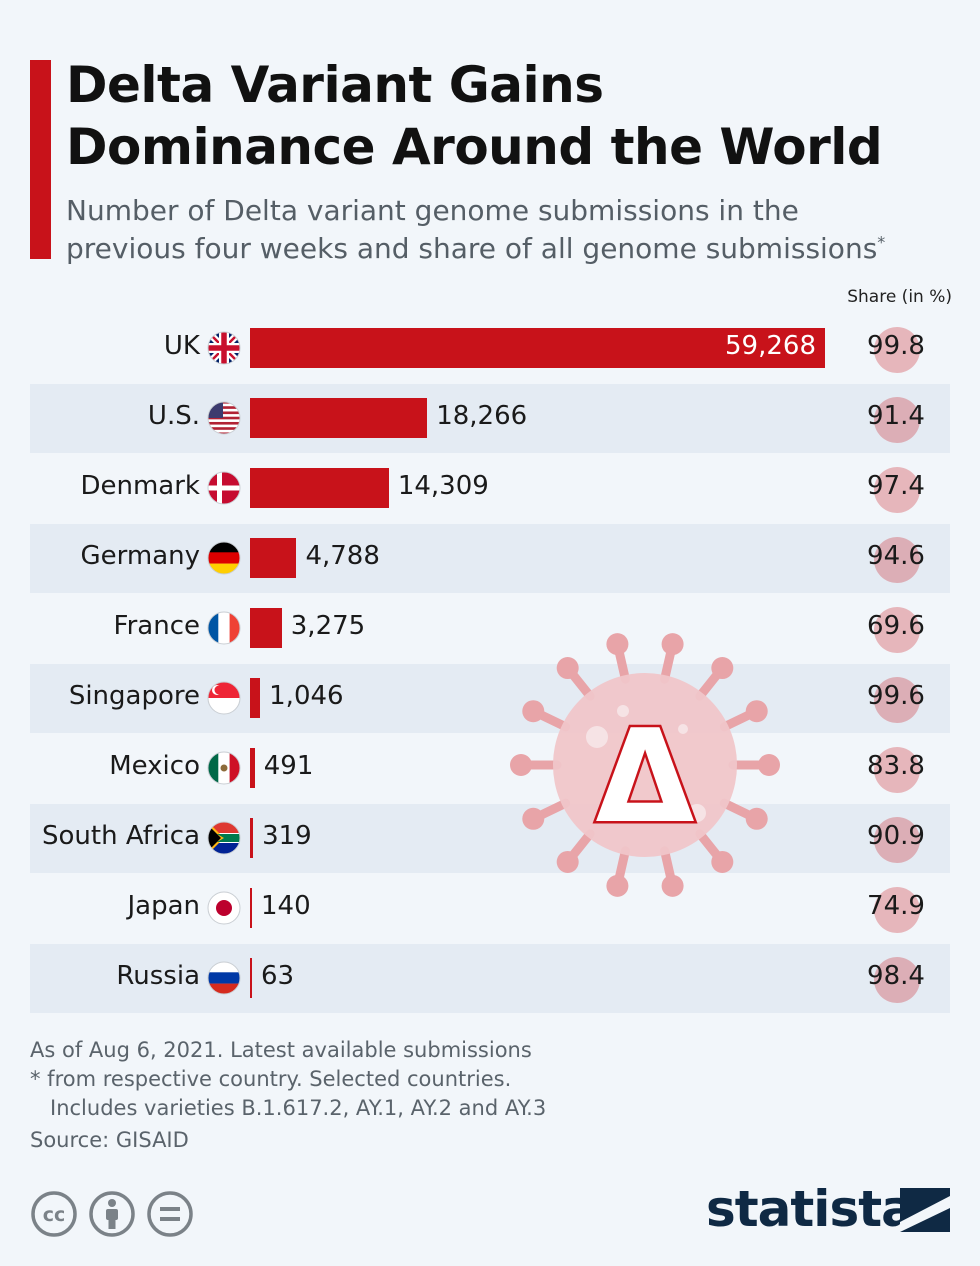  Describe the element at coordinates (644, 777) in the screenshot. I see `delta-symbol: Δ` at that location.